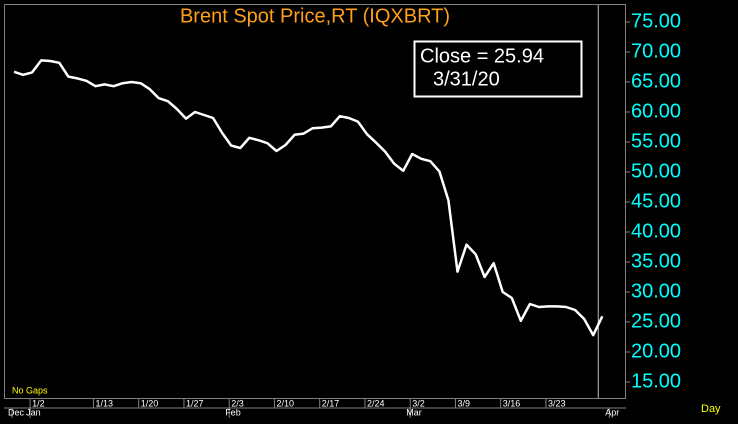 Image resolution: width=738 pixels, height=424 pixels. What do you see at coordinates (656, 231) in the screenshot?
I see `y-tick-label: 40.00` at bounding box center [656, 231].